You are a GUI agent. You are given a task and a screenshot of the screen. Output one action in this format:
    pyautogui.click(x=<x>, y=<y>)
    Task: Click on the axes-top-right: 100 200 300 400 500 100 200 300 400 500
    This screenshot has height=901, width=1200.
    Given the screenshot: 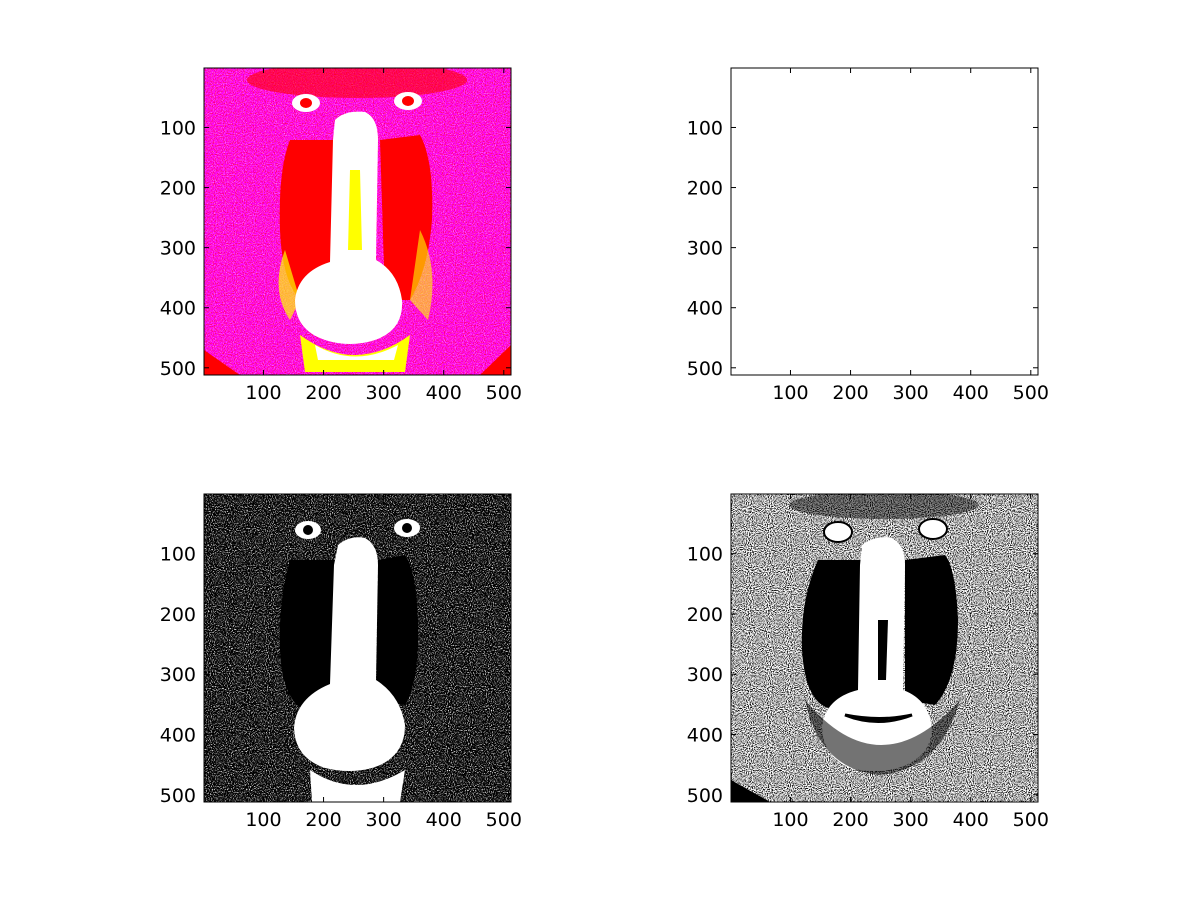 What is the action you would take?
    pyautogui.click(x=868, y=235)
    